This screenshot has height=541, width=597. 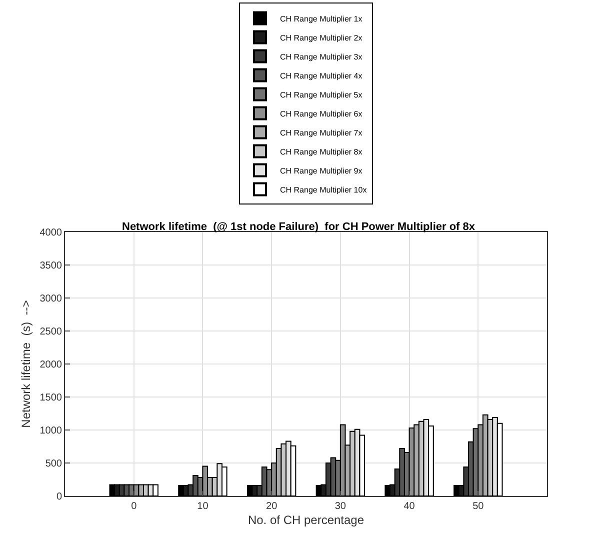 What do you see at coordinates (53, 464) in the screenshot?
I see `y-tick-label: 500` at bounding box center [53, 464].